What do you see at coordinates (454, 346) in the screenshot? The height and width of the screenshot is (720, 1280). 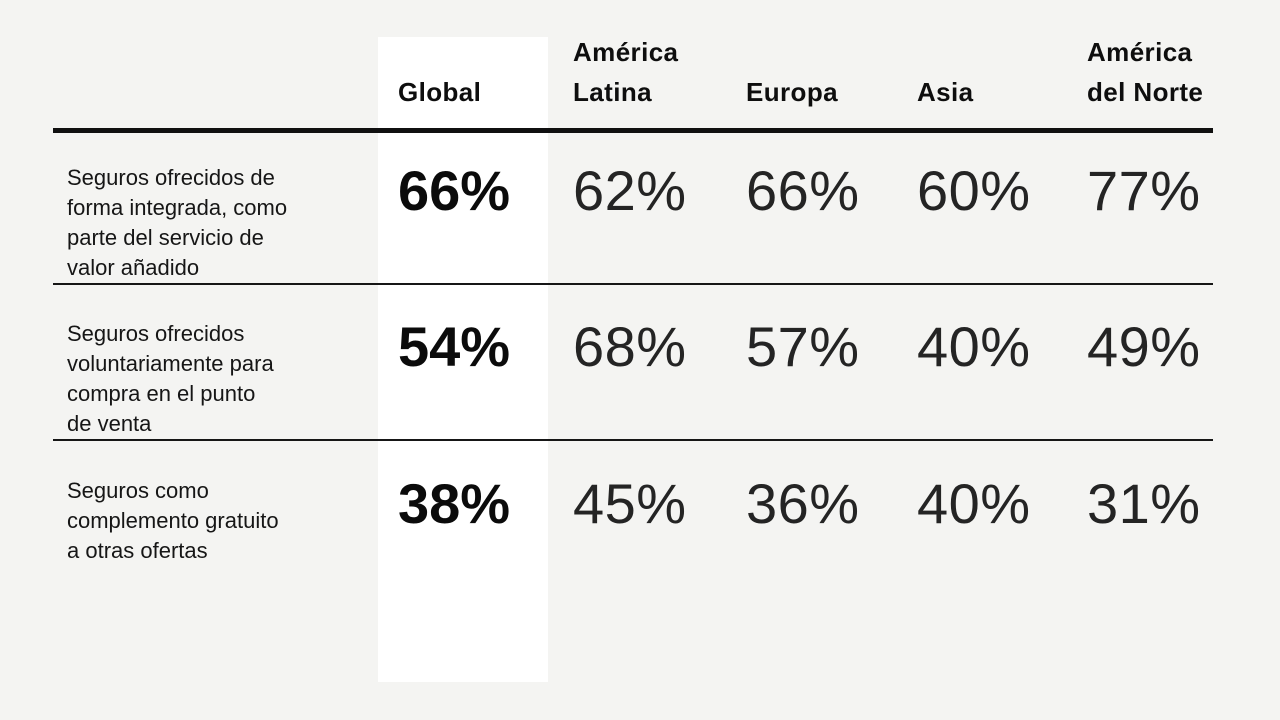 I see `value-global: 54%` at bounding box center [454, 346].